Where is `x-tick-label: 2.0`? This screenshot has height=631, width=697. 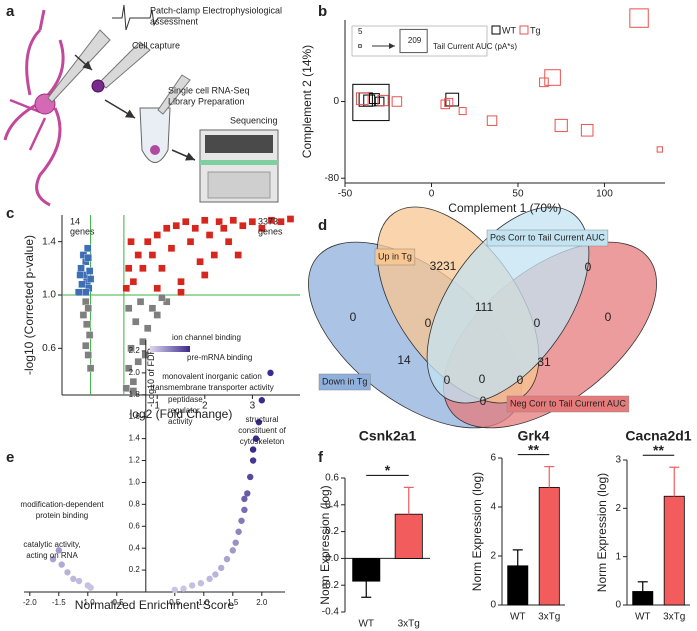 x-tick-label: 2.0 is located at coordinates (262, 602).